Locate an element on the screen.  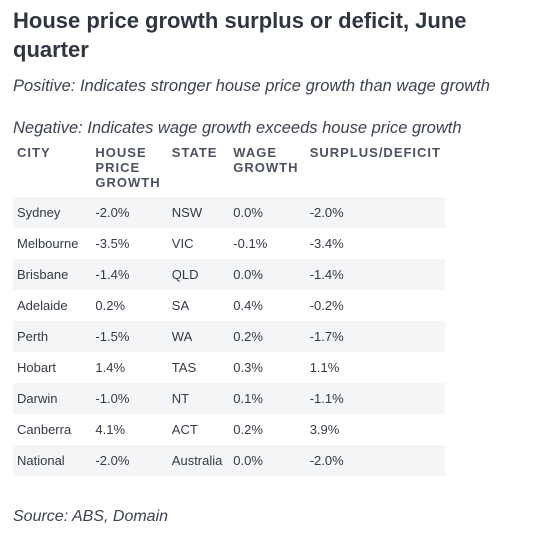
column-header-house-price-growth: HOUSE PRICE GROWTH is located at coordinates (129, 171).